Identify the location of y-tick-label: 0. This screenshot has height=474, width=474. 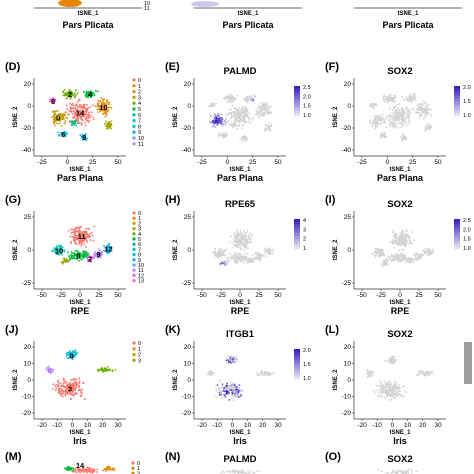
(189, 106).